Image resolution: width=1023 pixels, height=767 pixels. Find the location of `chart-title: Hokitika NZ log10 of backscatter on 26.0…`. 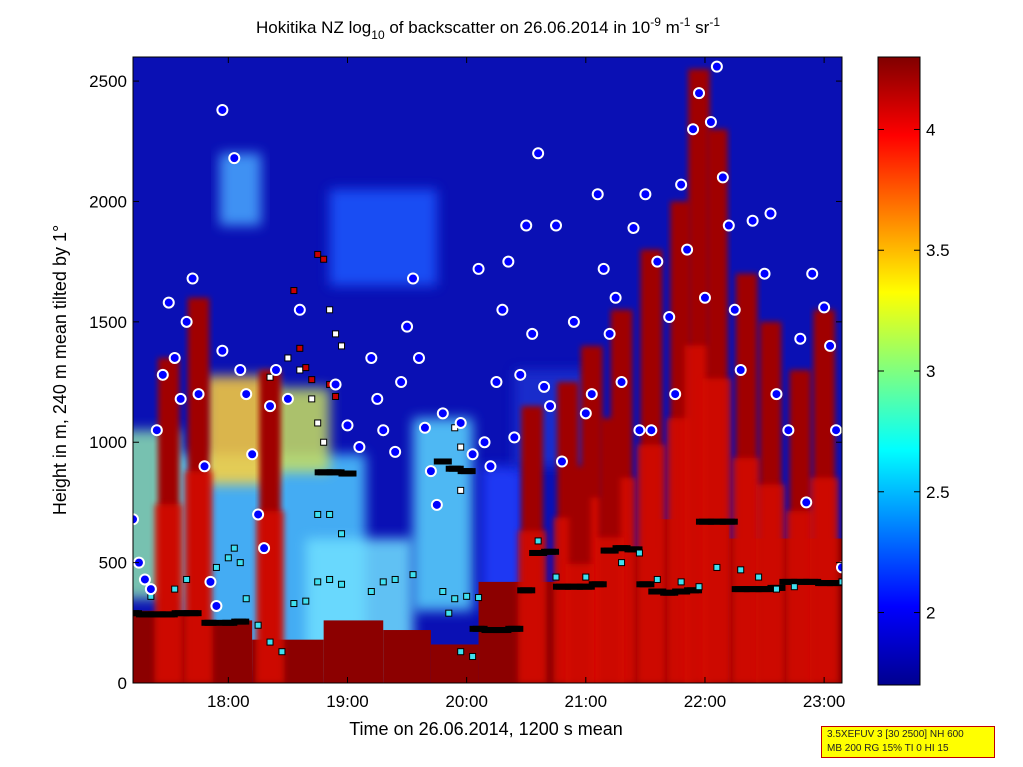

chart-title: Hokitika NZ log10 of backscatter on 26.0… is located at coordinates (488, 28).